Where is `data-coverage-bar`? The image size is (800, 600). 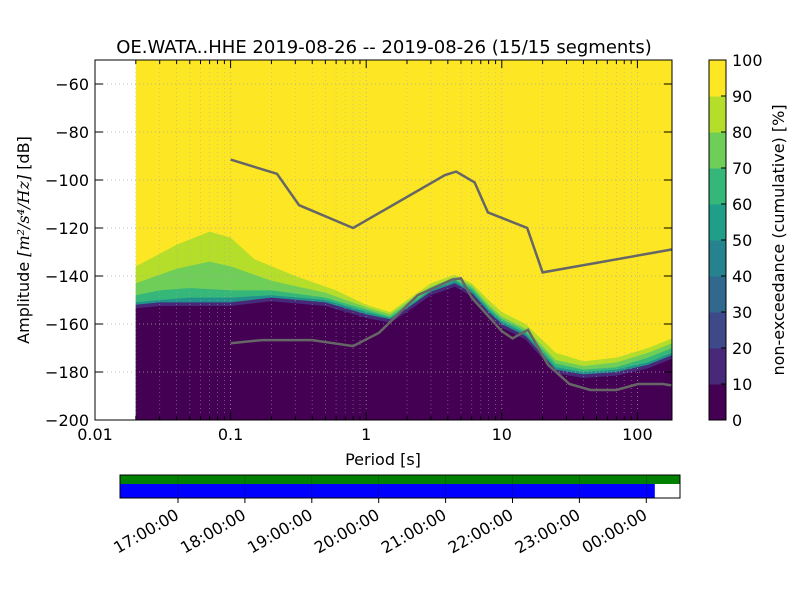 data-coverage-bar is located at coordinates (400, 486).